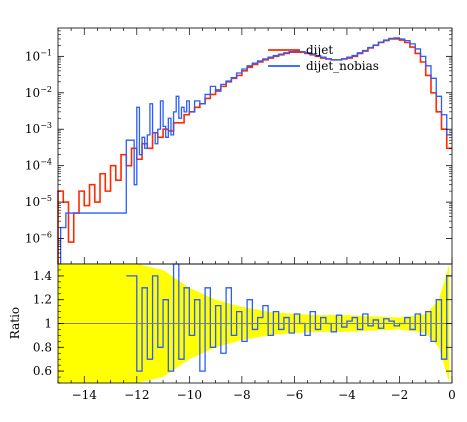 The height and width of the screenshot is (422, 467). What do you see at coordinates (15, 323) in the screenshot?
I see `ratio-y-axis-label: Ratio` at bounding box center [15, 323].